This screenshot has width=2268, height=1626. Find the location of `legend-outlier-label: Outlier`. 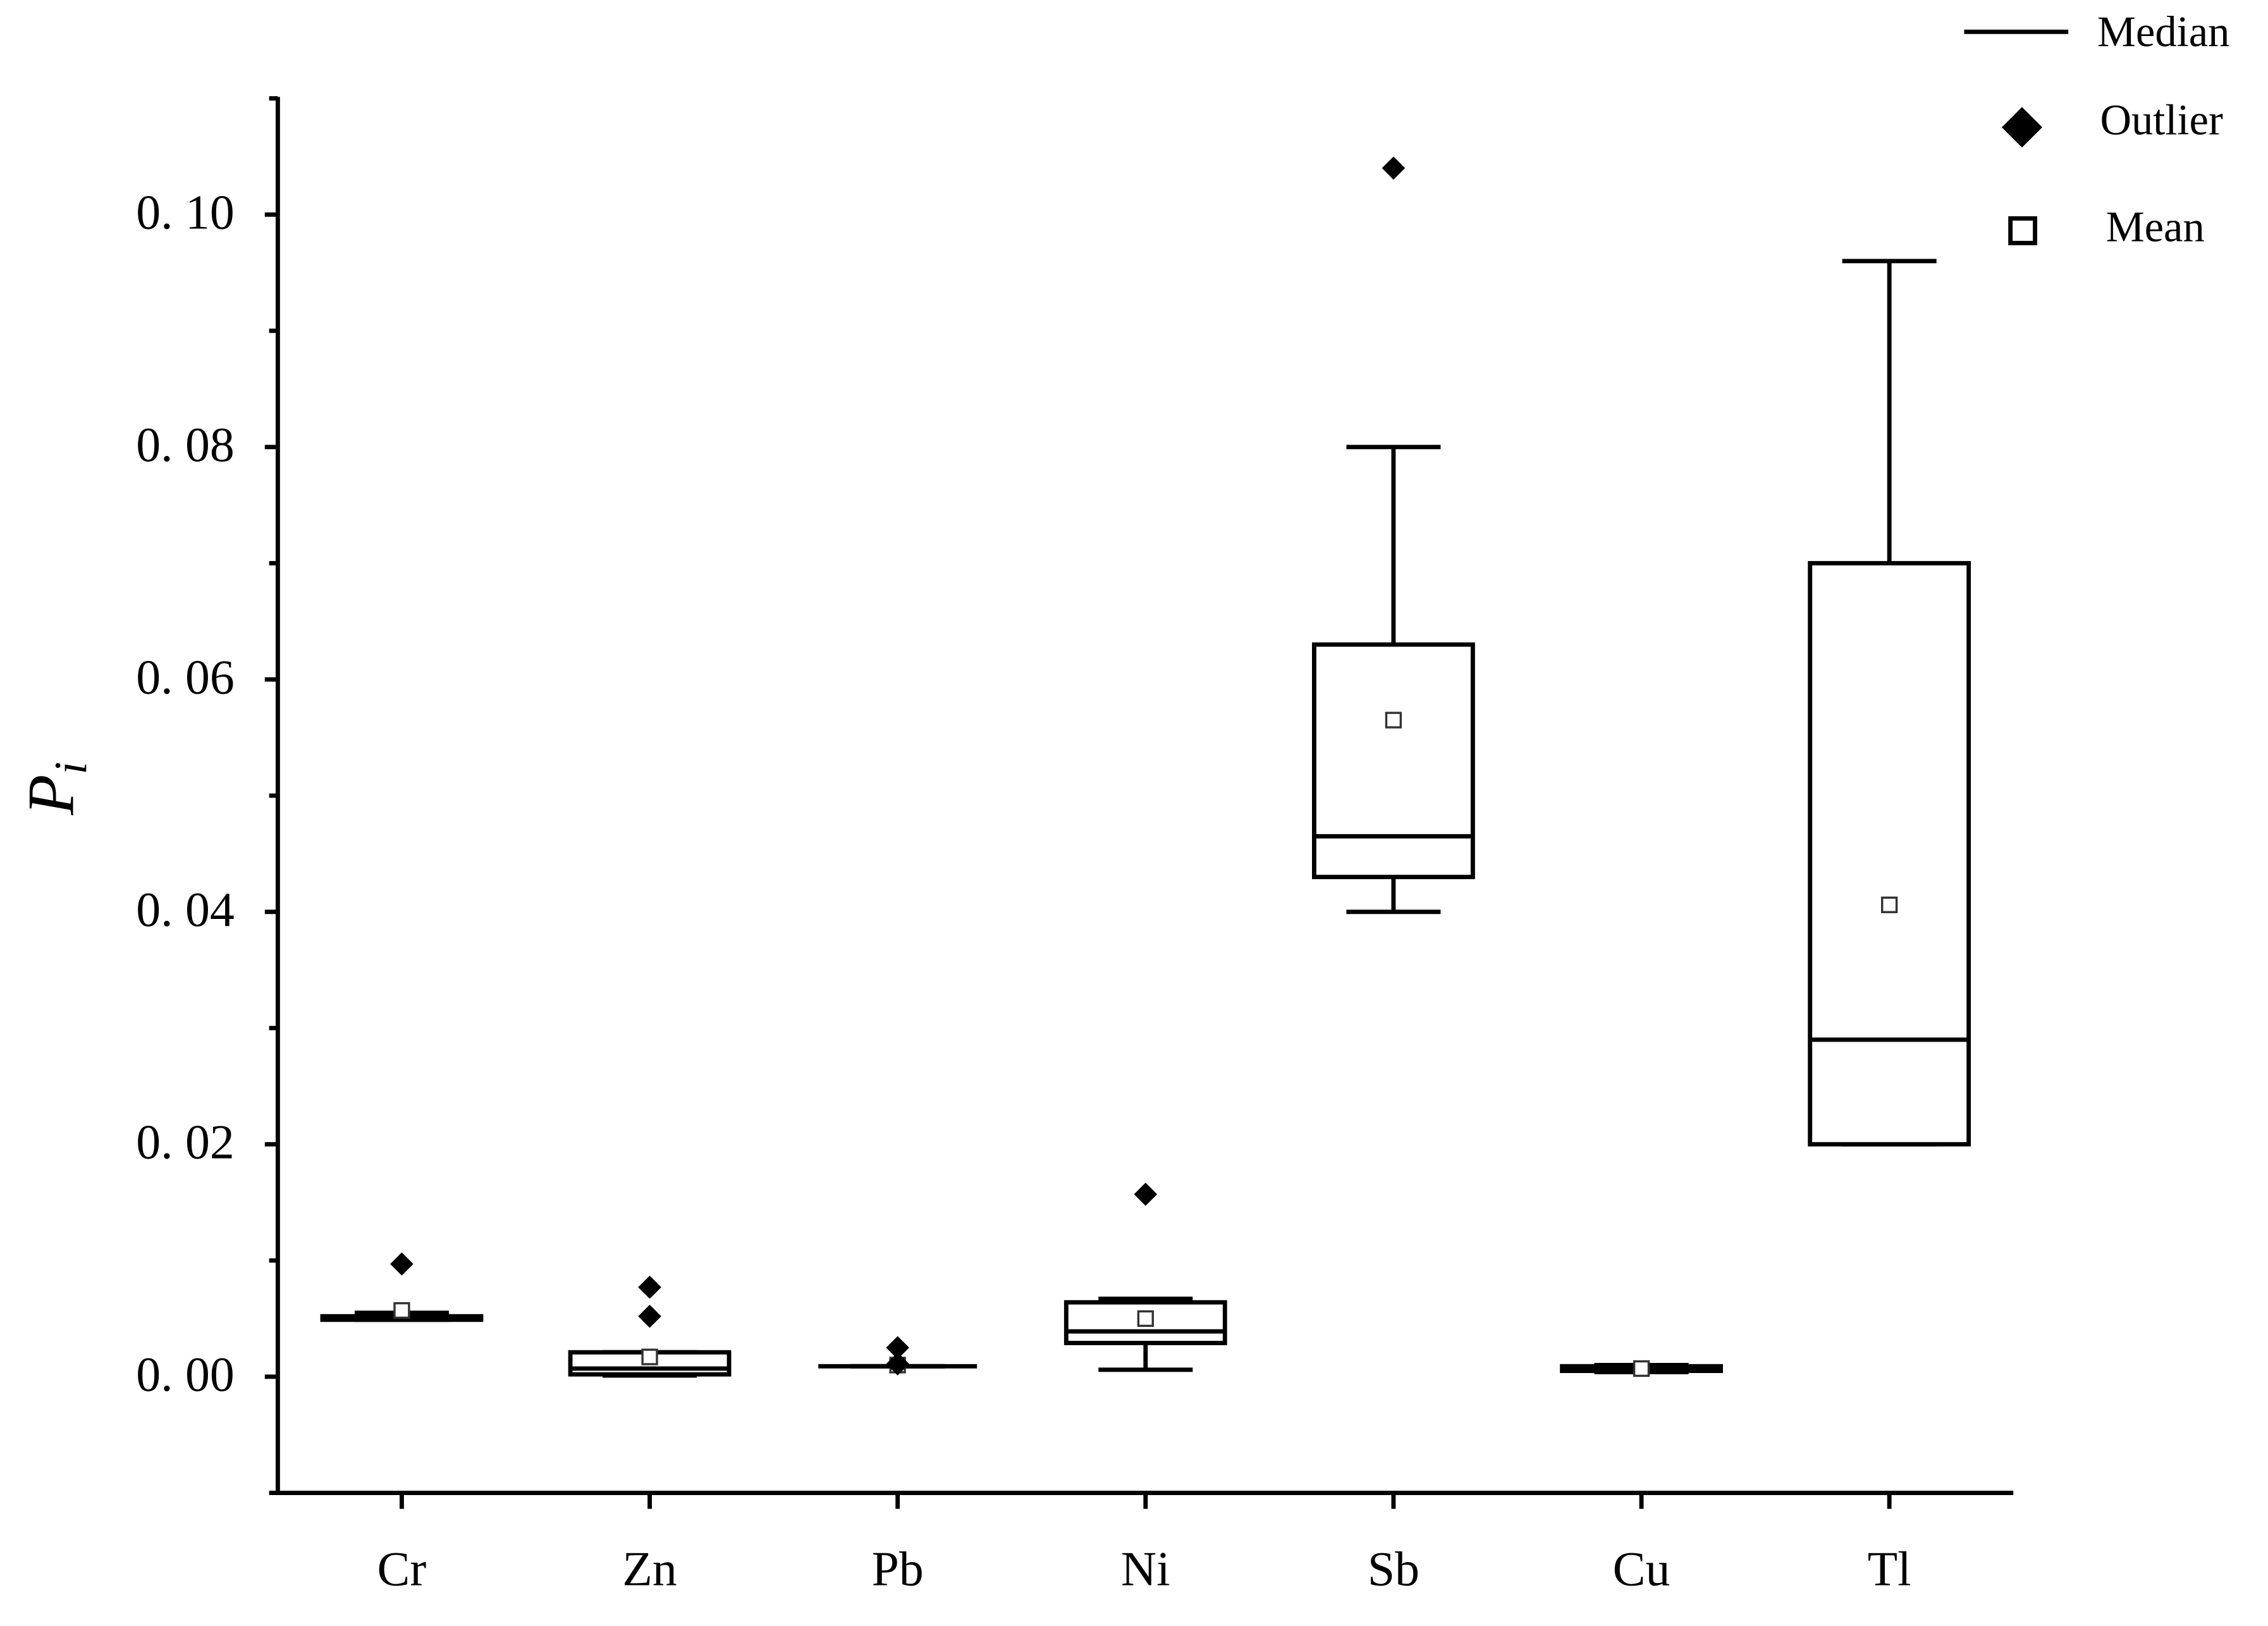

legend-outlier-label: Outlier is located at coordinates (2161, 120).